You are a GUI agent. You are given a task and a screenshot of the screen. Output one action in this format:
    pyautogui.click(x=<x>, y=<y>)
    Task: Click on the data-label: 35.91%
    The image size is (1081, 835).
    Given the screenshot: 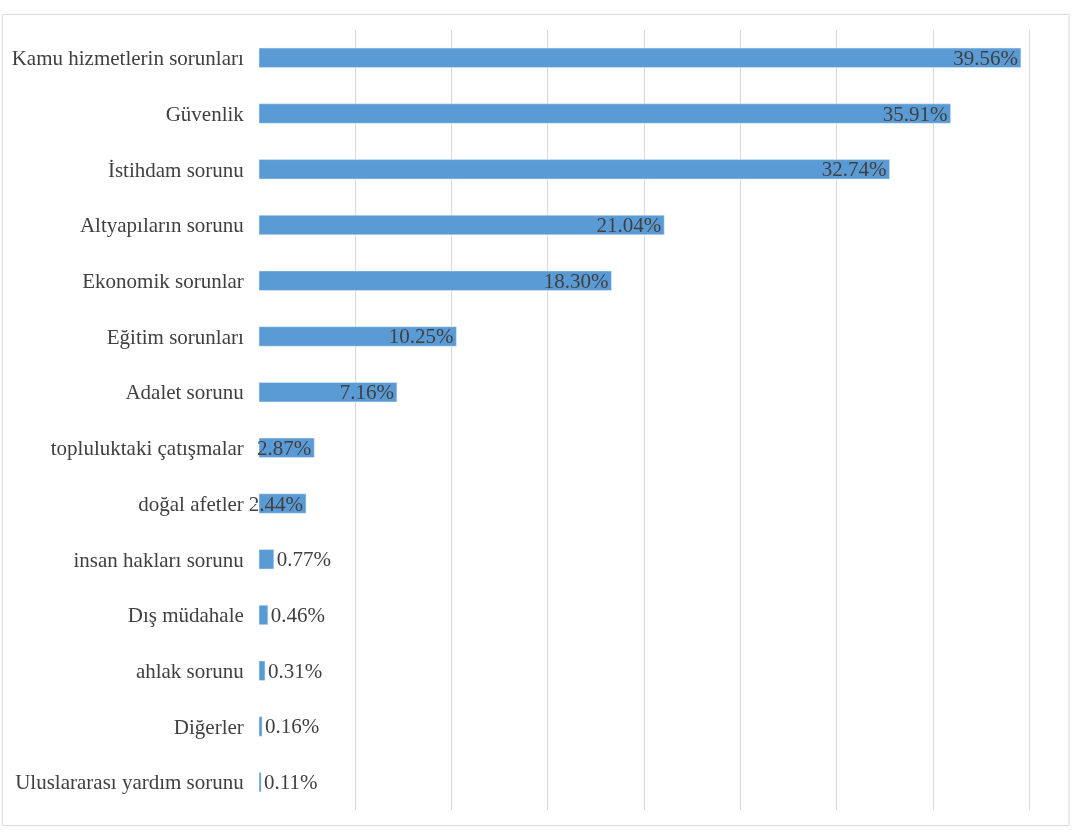 What is the action you would take?
    pyautogui.click(x=915, y=113)
    